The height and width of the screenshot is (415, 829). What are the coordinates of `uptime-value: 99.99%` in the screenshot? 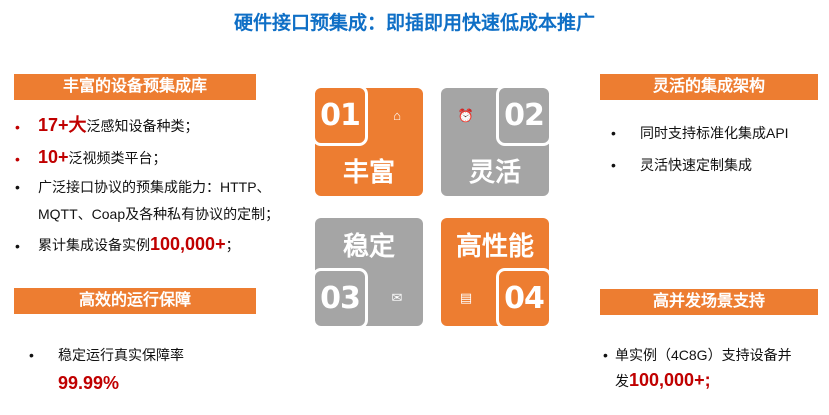 It's located at (89, 383).